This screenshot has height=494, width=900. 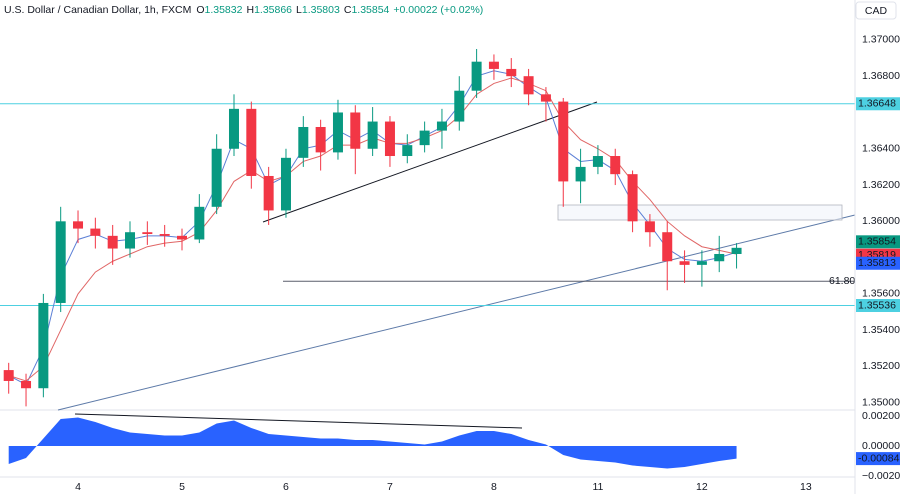 I want to click on y-tick-label: 1.36400, so click(x=881, y=149).